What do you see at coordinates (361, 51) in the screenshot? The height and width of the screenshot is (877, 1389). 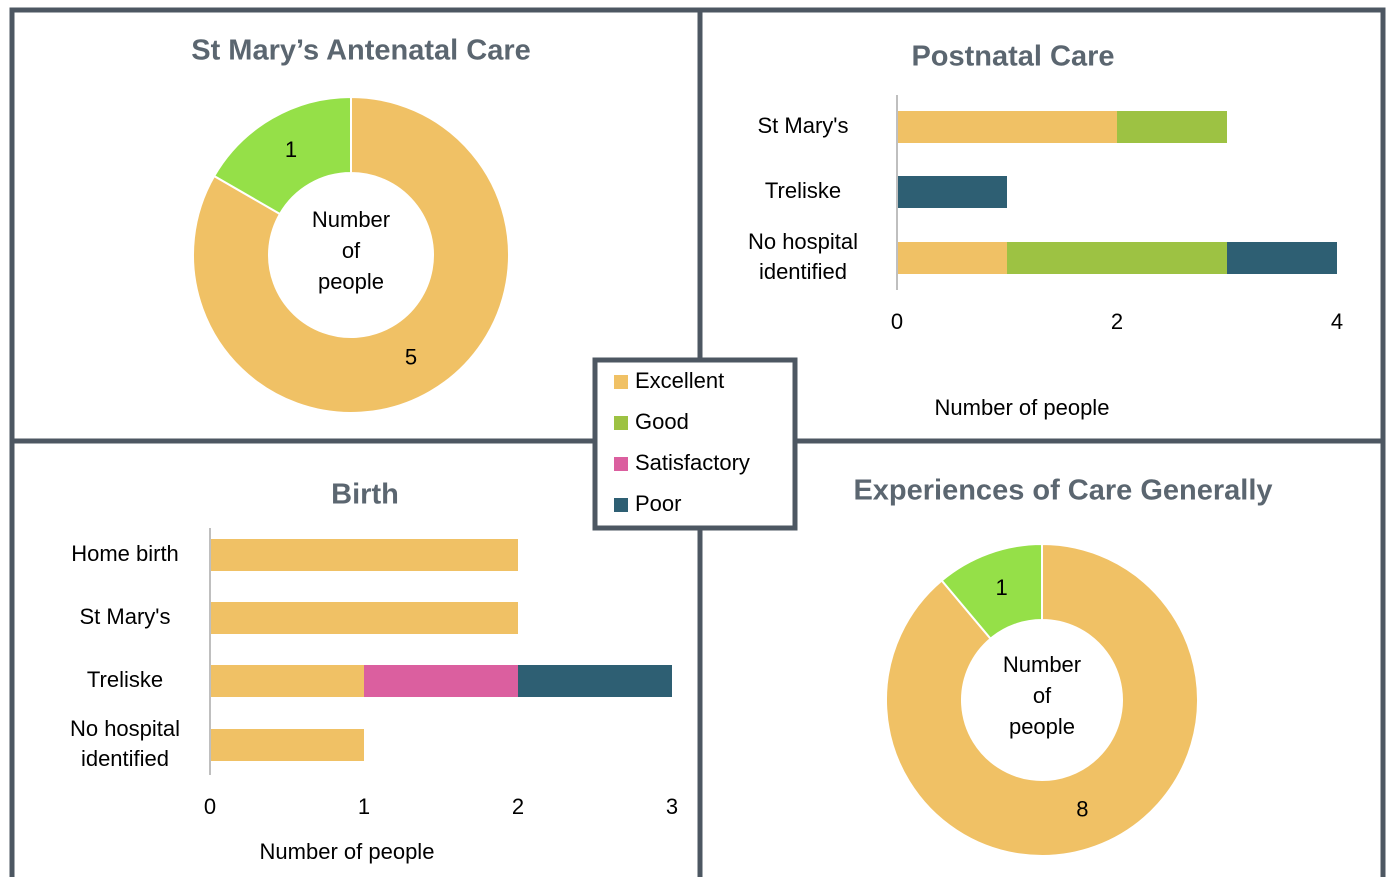 I see `chart-title: St Mary’s Antenatal Care` at bounding box center [361, 51].